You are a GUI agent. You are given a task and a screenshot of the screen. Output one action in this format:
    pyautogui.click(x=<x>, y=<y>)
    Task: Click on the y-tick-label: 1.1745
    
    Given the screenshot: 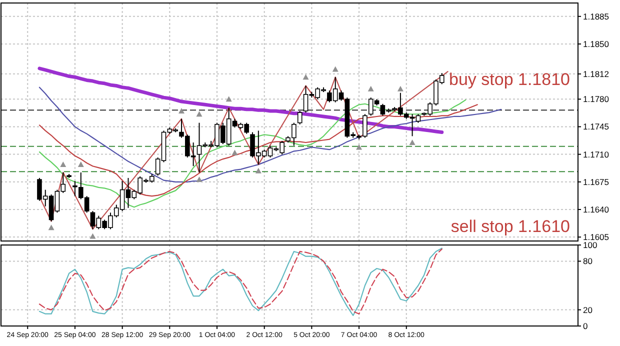 What is the action you would take?
    pyautogui.click(x=596, y=127)
    